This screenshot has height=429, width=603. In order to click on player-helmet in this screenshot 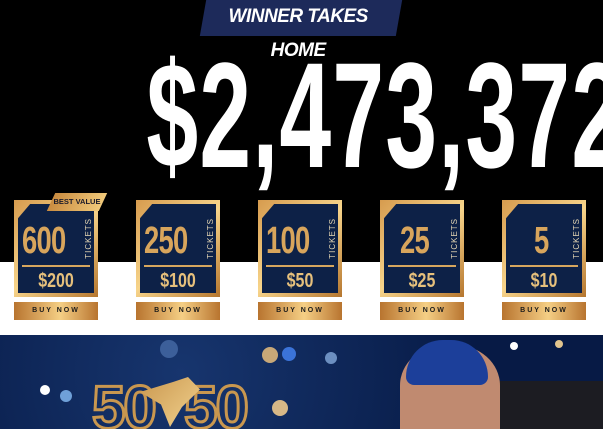, I will do `click(447, 362)`.